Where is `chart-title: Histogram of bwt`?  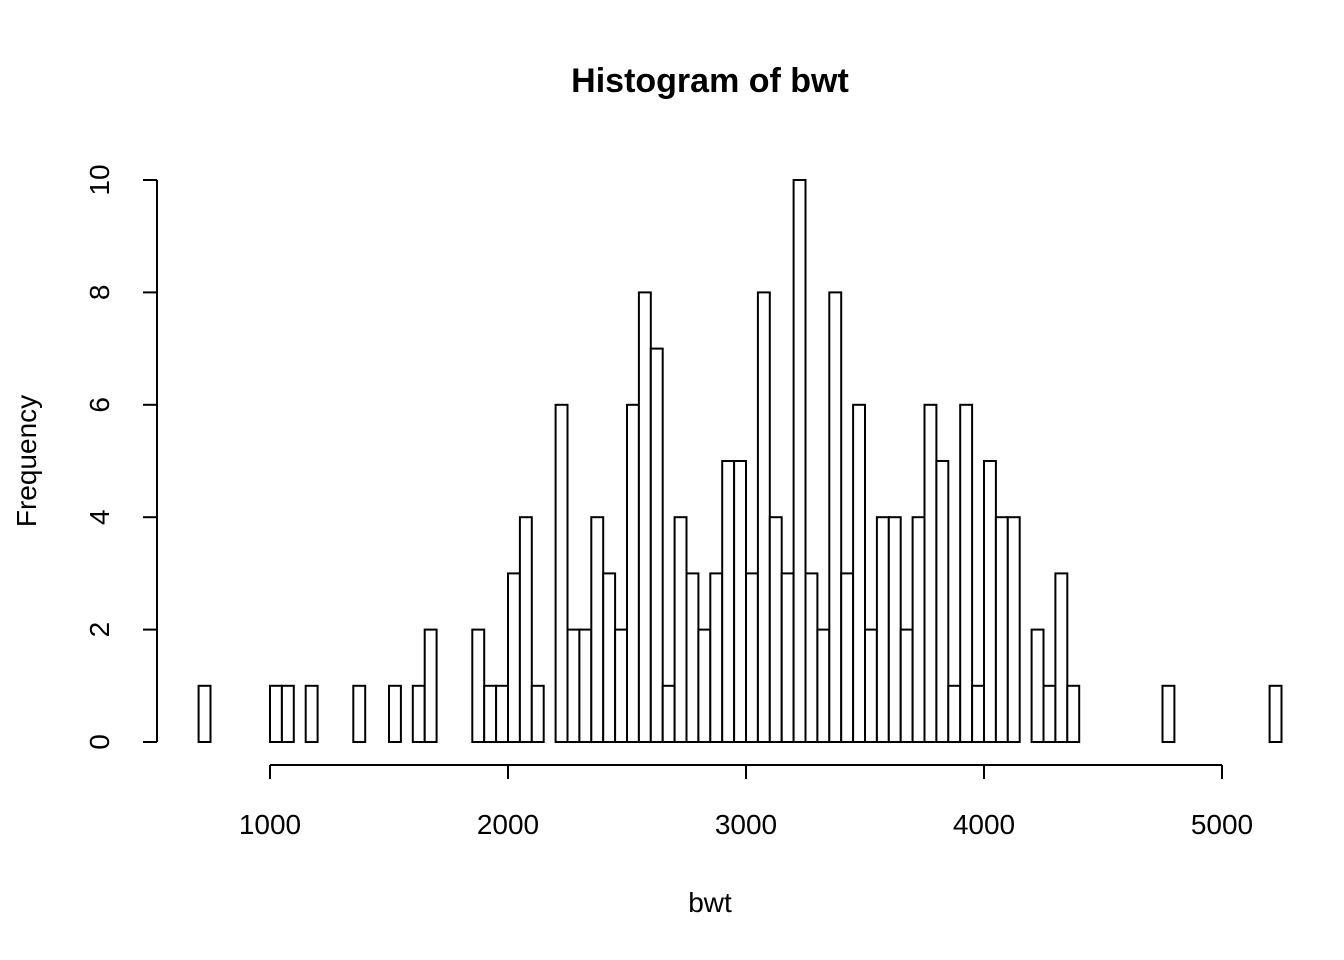
chart-title: Histogram of bwt is located at coordinates (710, 81).